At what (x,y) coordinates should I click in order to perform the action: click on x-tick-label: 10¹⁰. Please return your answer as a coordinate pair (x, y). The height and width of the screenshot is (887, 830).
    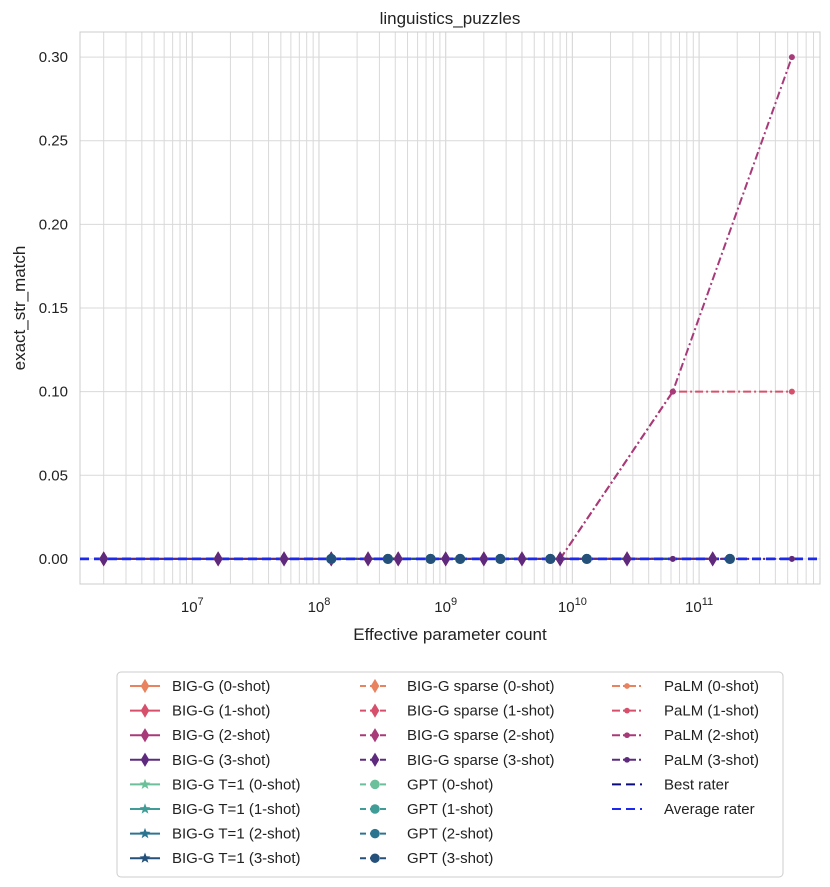
    Looking at the image, I should click on (572, 606).